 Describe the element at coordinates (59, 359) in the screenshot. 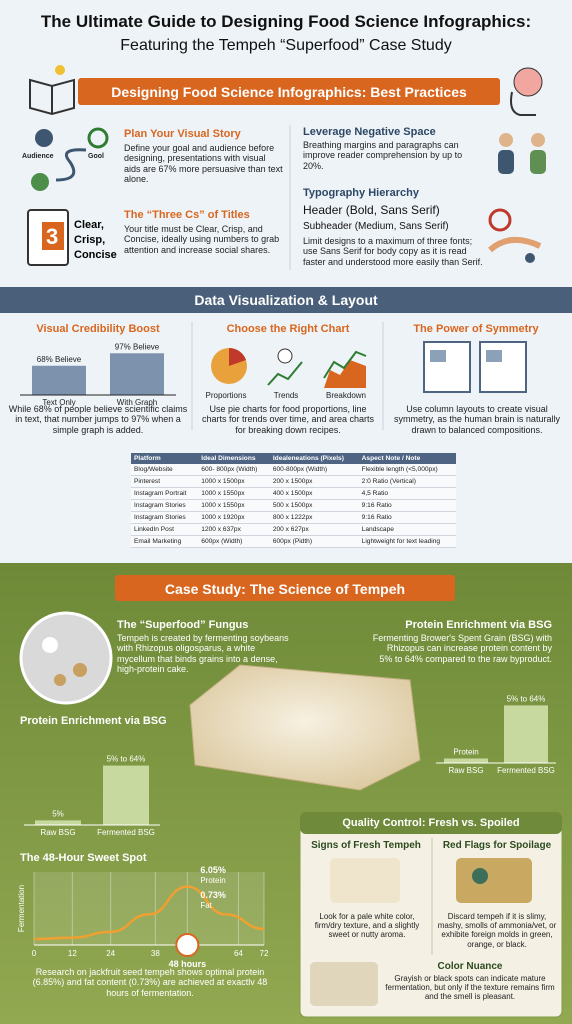

I see `bar-label: 68% Believe` at that location.